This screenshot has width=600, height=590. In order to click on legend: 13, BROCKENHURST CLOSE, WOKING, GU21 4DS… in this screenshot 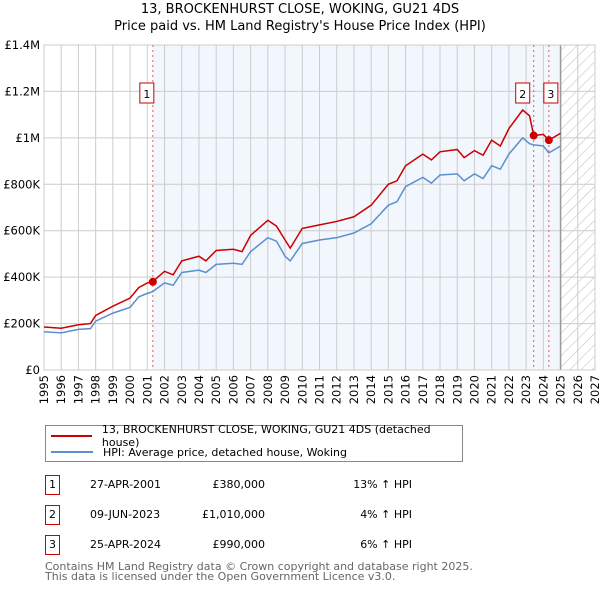, I will do `click(254, 442)`.